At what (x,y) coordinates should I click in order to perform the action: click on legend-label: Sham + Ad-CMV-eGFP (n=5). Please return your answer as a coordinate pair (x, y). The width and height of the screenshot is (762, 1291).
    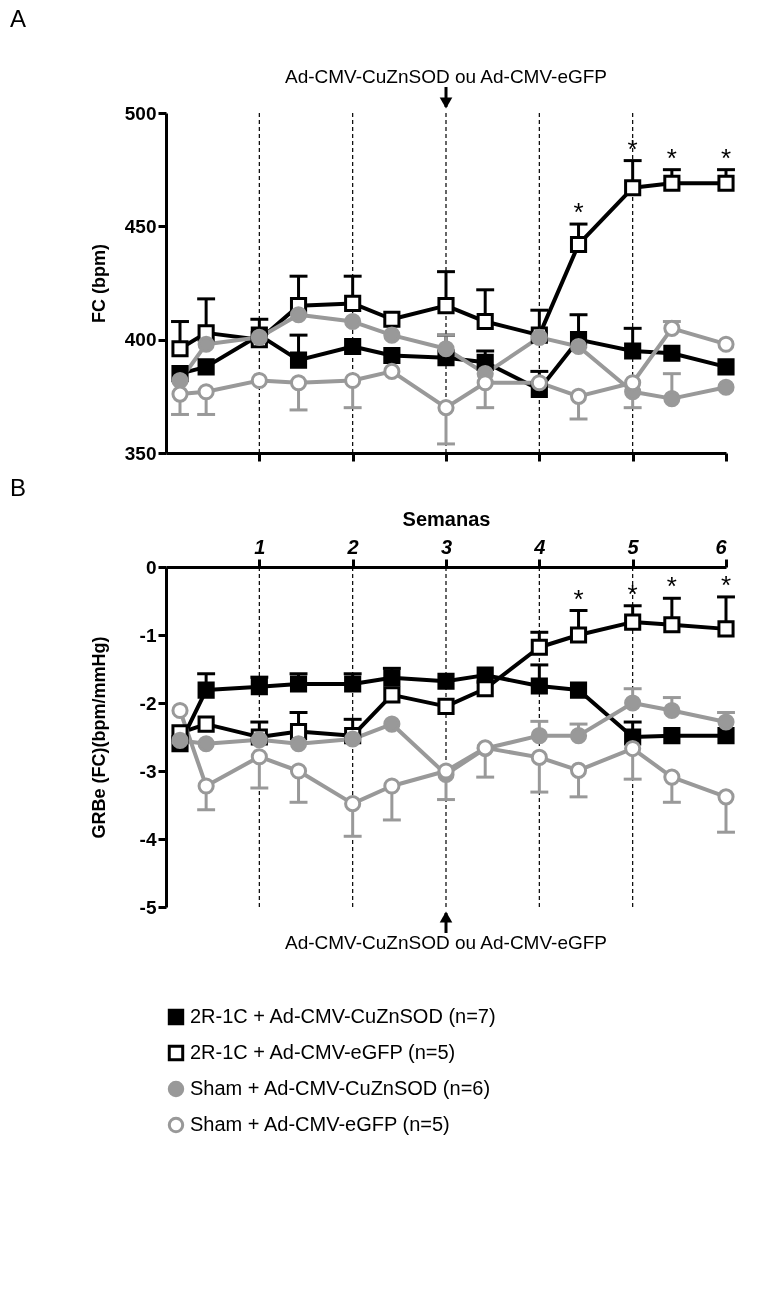
    Looking at the image, I should click on (320, 1124).